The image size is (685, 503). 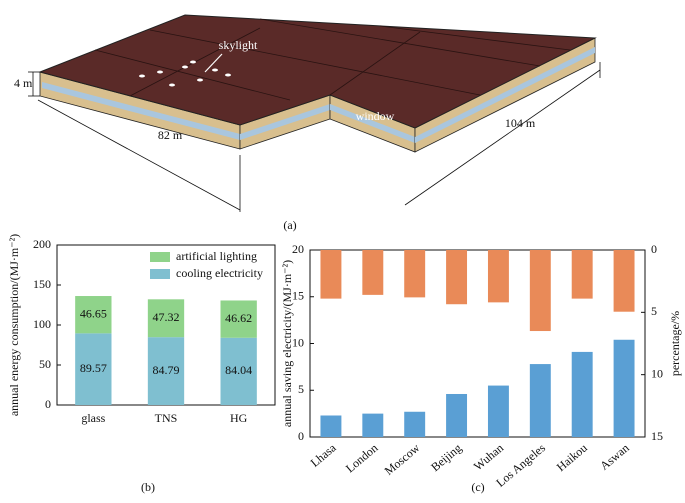 What do you see at coordinates (185, 73) in the screenshot?
I see `skylights` at bounding box center [185, 73].